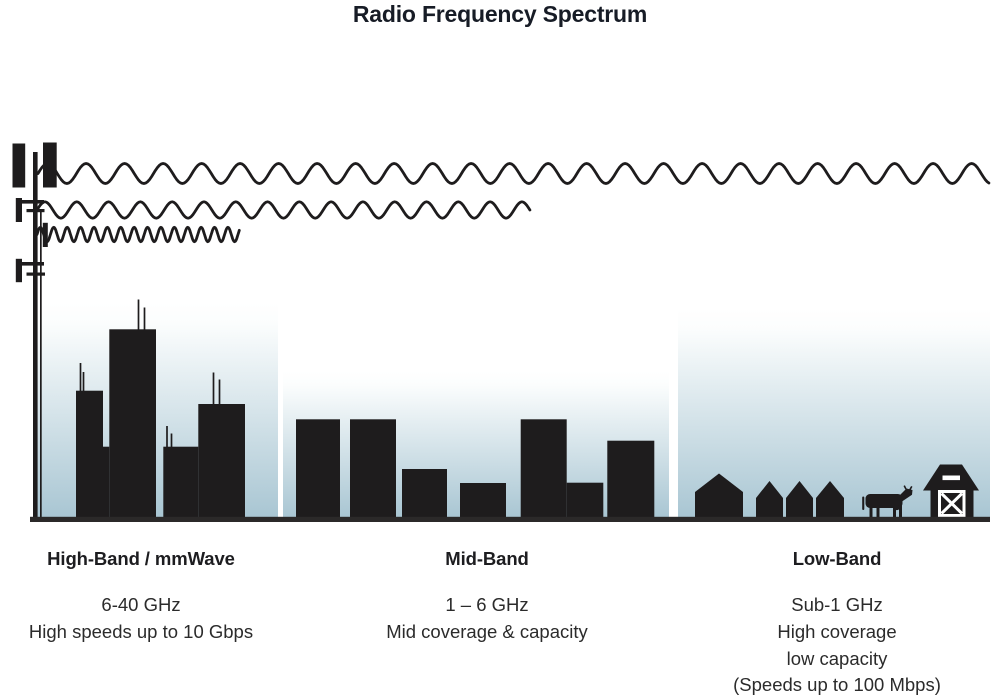  Describe the element at coordinates (475, 468) in the screenshot. I see `midband-buildings-skyline` at that location.